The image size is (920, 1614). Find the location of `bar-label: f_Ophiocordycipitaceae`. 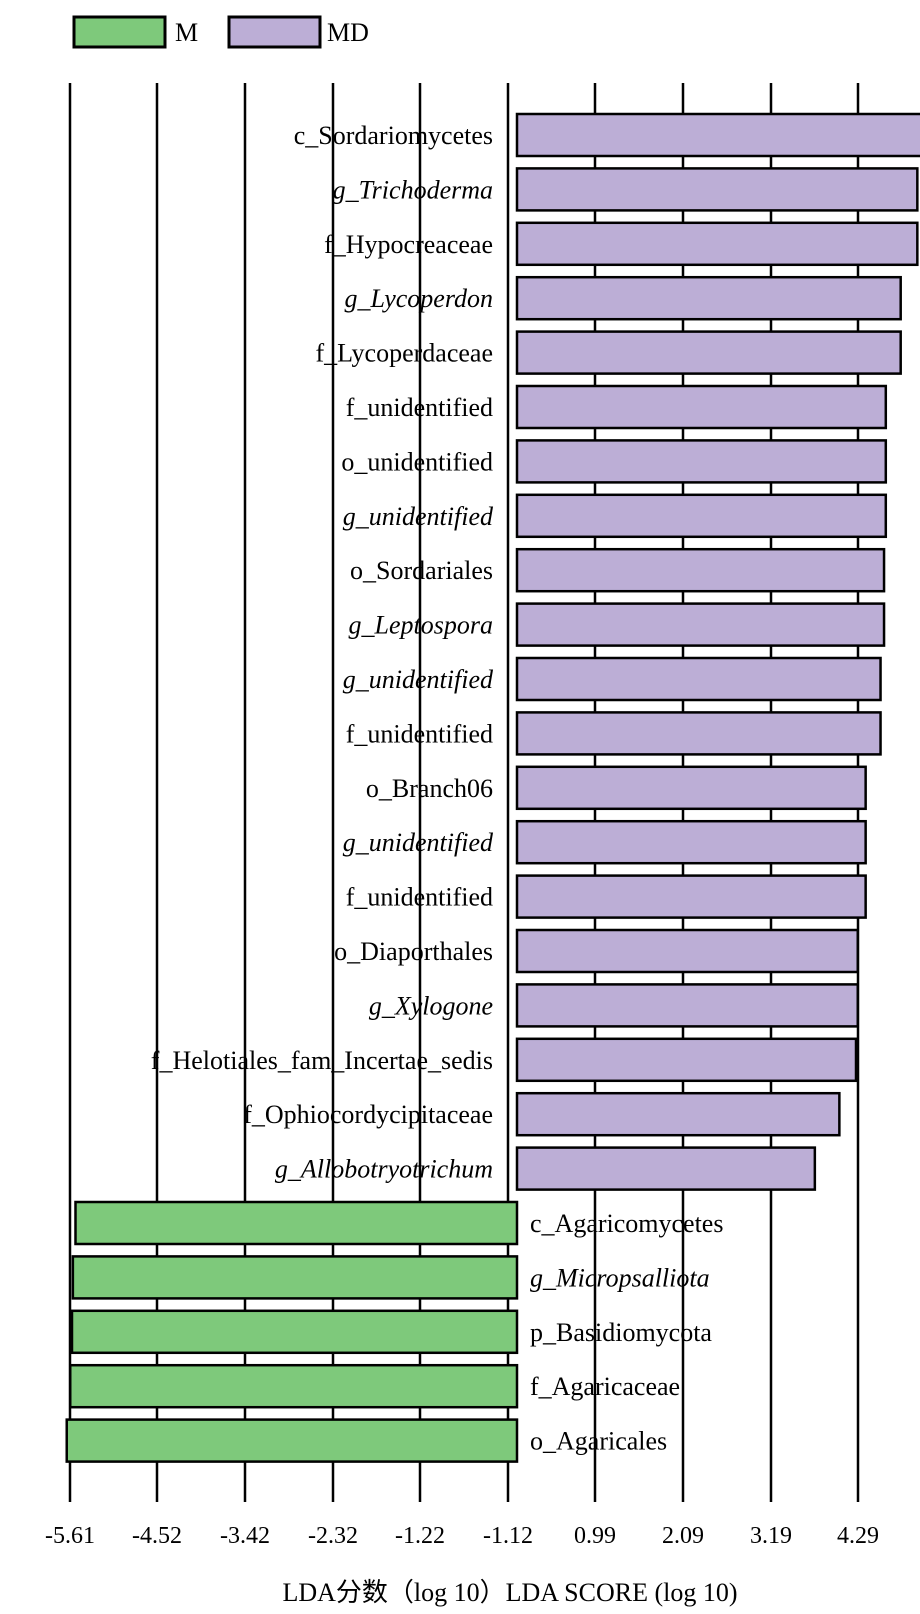

bar-label: f_Ophiocordycipitaceae is located at coordinates (368, 1114).